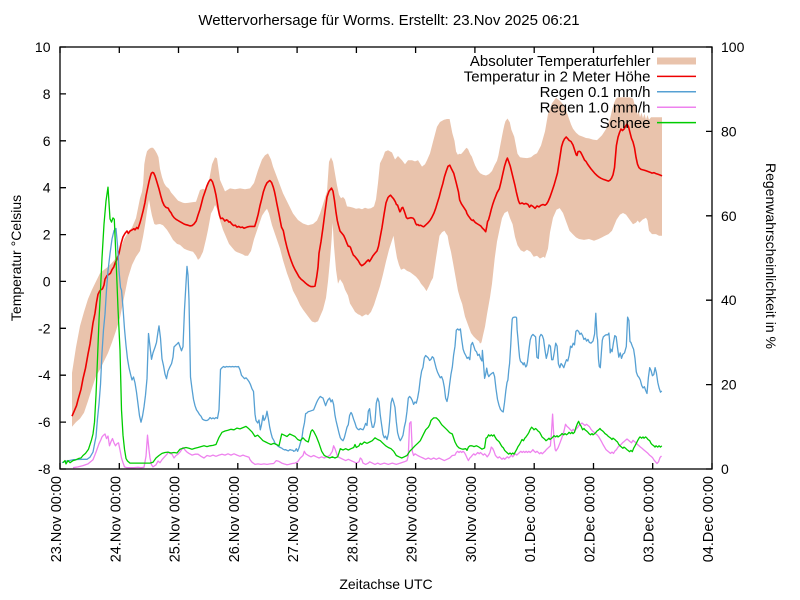 This screenshot has height=600, width=800. Describe the element at coordinates (595, 107) in the screenshot. I see `svg-text: Regen 1.0 mm/h` at that location.